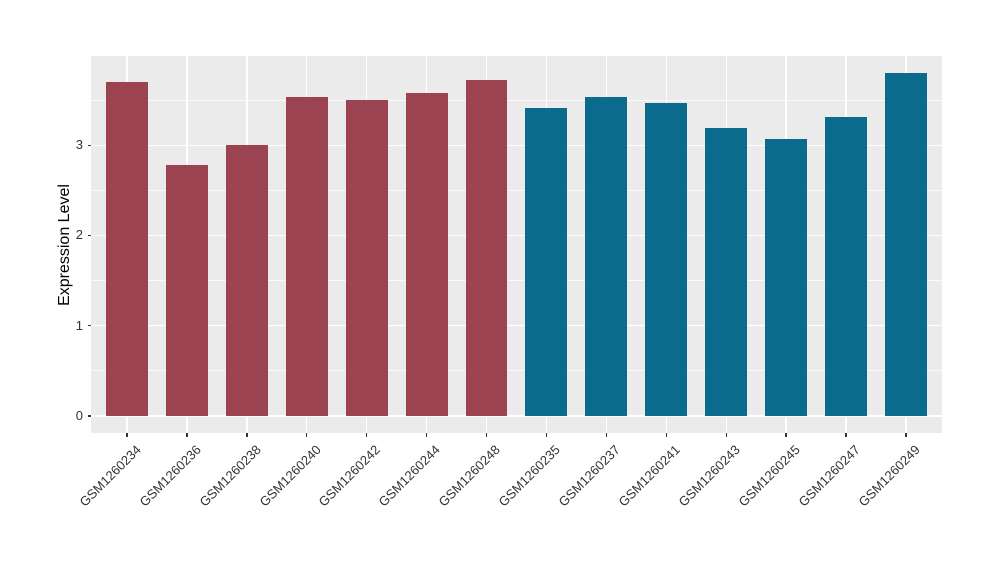 Image resolution: width=1000 pixels, height=580 pixels. Describe the element at coordinates (230, 476) in the screenshot. I see `x-tick-label: GSM1260238` at that location.